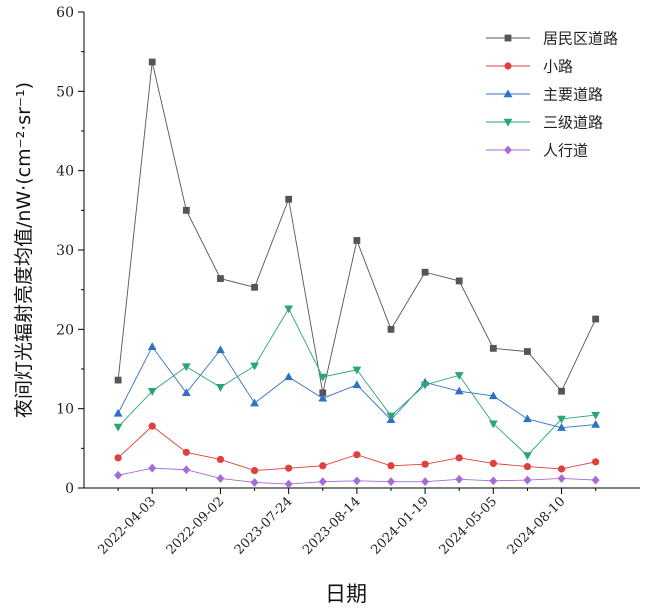 The height and width of the screenshot is (609, 650). What do you see at coordinates (537, 526) in the screenshot?
I see `x-tick-label: 2024-08-10` at bounding box center [537, 526].